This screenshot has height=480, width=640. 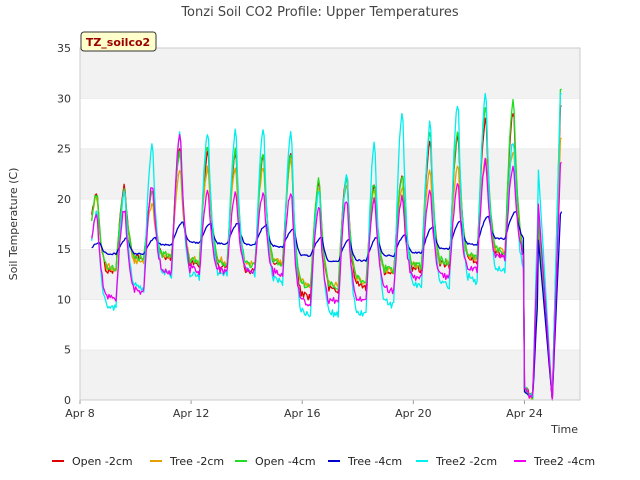 What do you see at coordinates (564, 429) in the screenshot?
I see `x-axis-label: Time` at bounding box center [564, 429].